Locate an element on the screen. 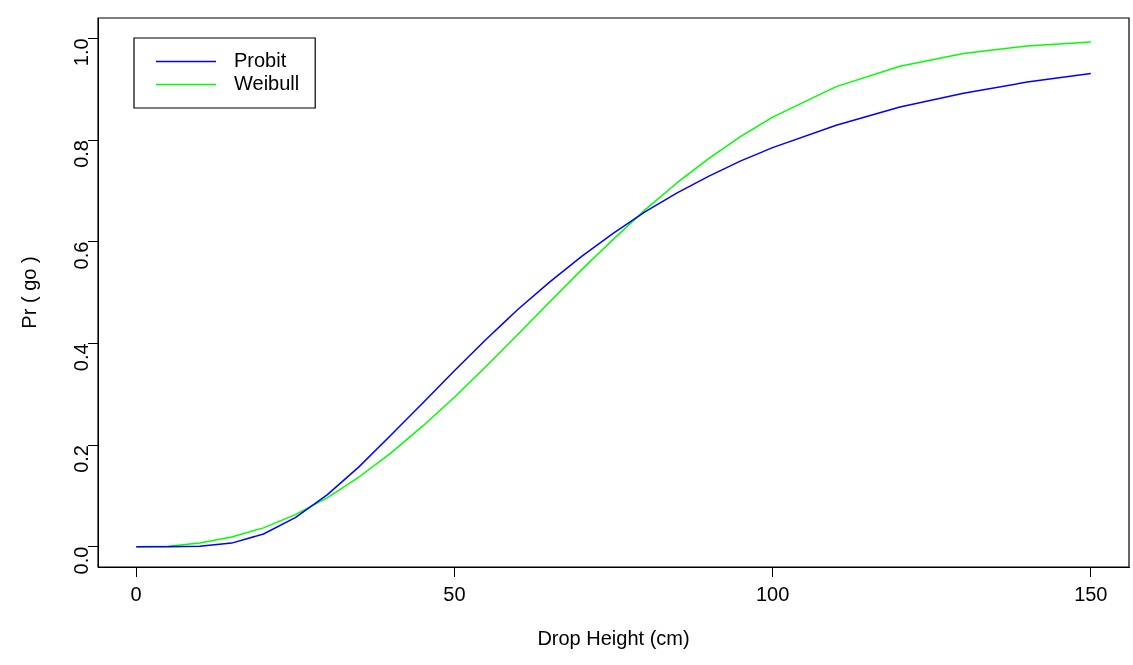 This screenshot has height=665, width=1133. x-tick-label: 100 is located at coordinates (772, 593).